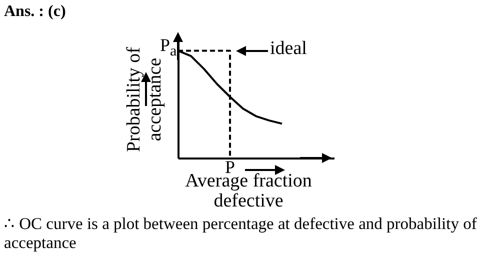 The height and width of the screenshot is (274, 485). What do you see at coordinates (35, 11) in the screenshot?
I see `text: Ans. : (c)` at bounding box center [35, 11].